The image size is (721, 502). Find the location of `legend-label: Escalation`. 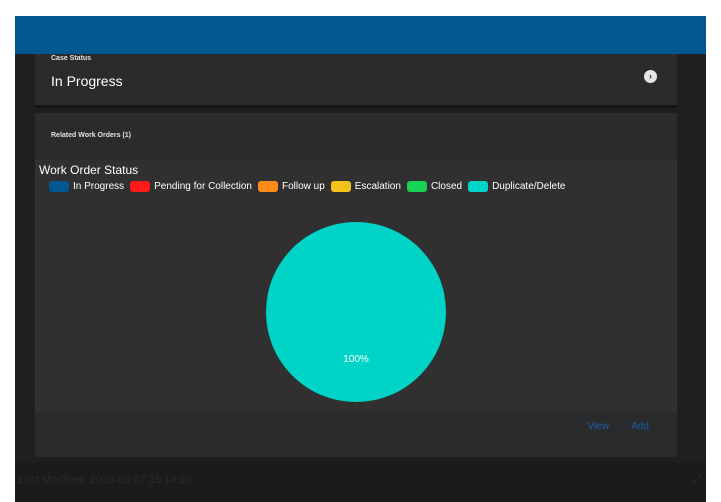

legend-label: Escalation is located at coordinates (377, 186).